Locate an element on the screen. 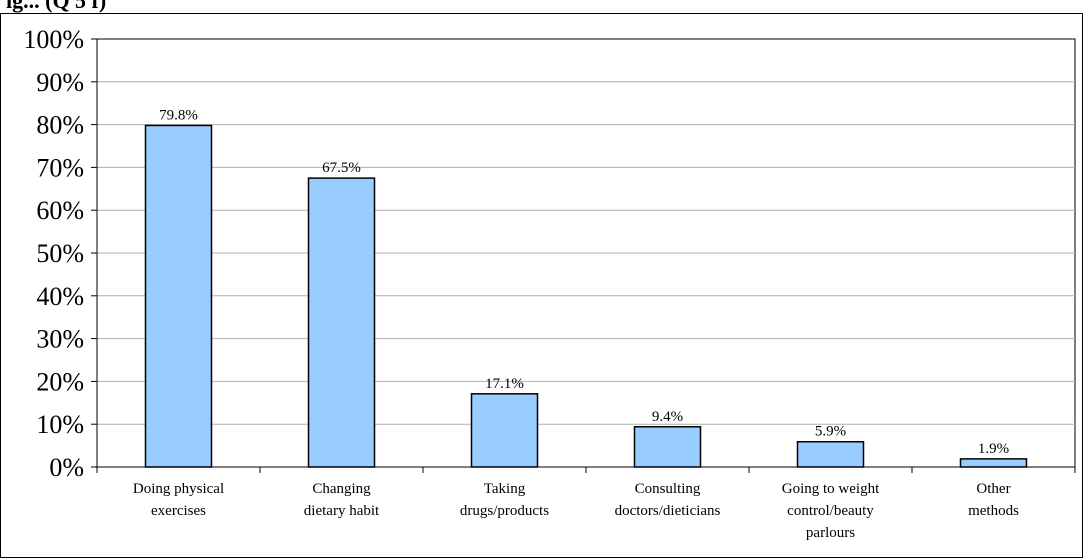  x-category-label: drugs/products is located at coordinates (504, 511).